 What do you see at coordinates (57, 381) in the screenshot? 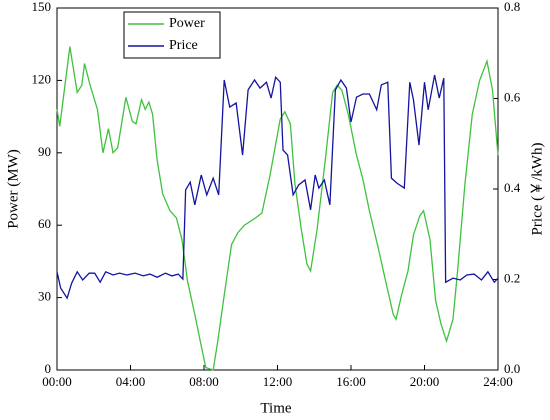
I see `x-tick-label: 00:00` at bounding box center [57, 381].